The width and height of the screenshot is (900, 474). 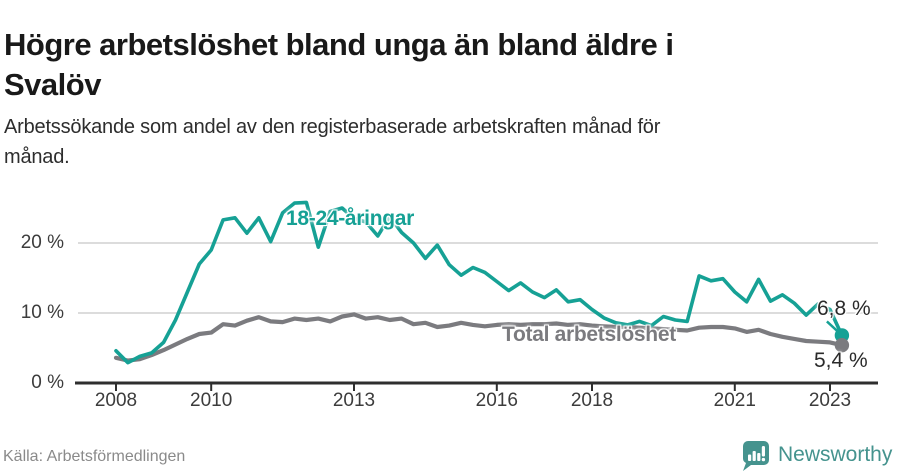 What do you see at coordinates (835, 454) in the screenshot?
I see `newsworthy-wordmark: Newsworthy` at bounding box center [835, 454].